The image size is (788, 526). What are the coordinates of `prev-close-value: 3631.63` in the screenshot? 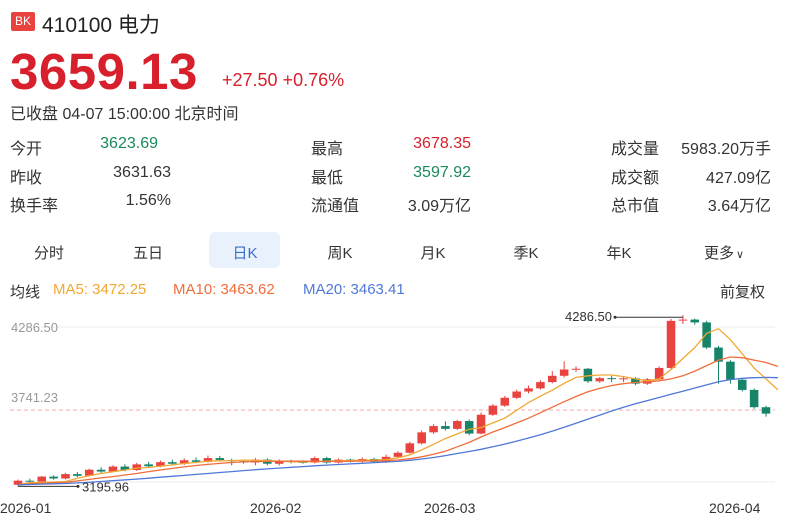 It's located at (142, 172).